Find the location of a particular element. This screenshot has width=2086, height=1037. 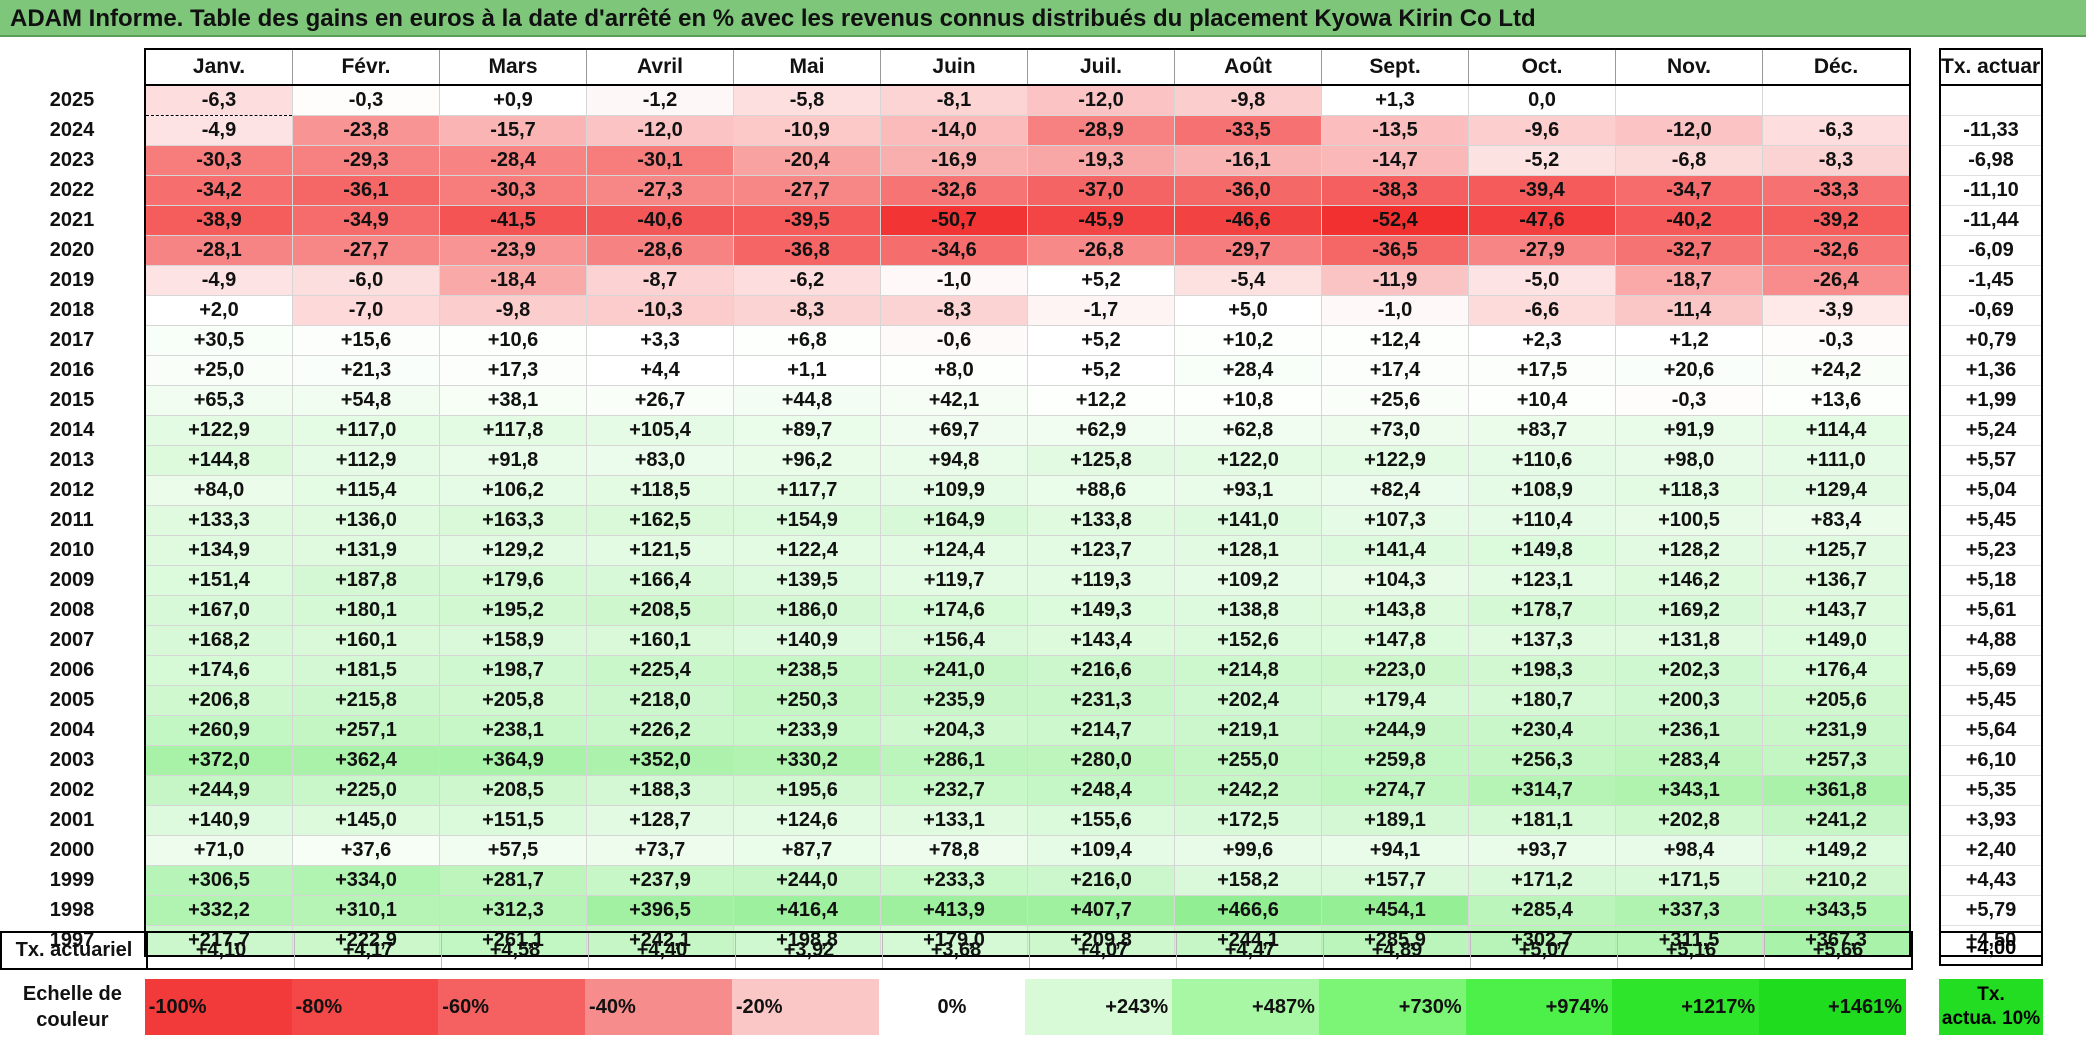

gain-cell: -4,9 is located at coordinates (218, 280).